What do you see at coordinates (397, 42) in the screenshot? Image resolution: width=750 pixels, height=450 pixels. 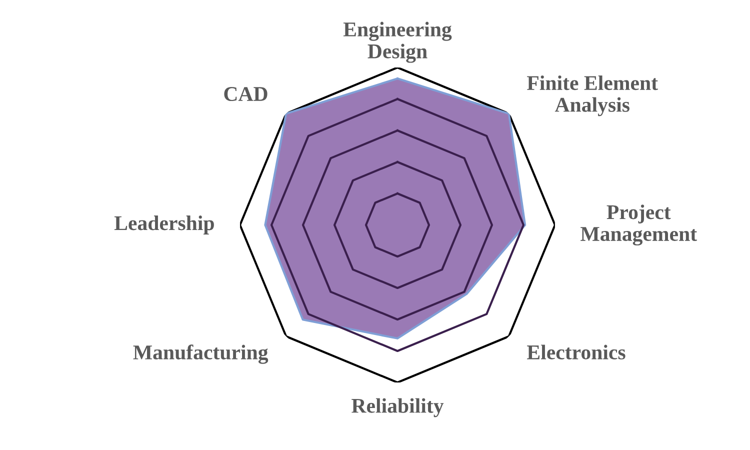 I see `spoke-label: Engineering Design` at bounding box center [397, 42].